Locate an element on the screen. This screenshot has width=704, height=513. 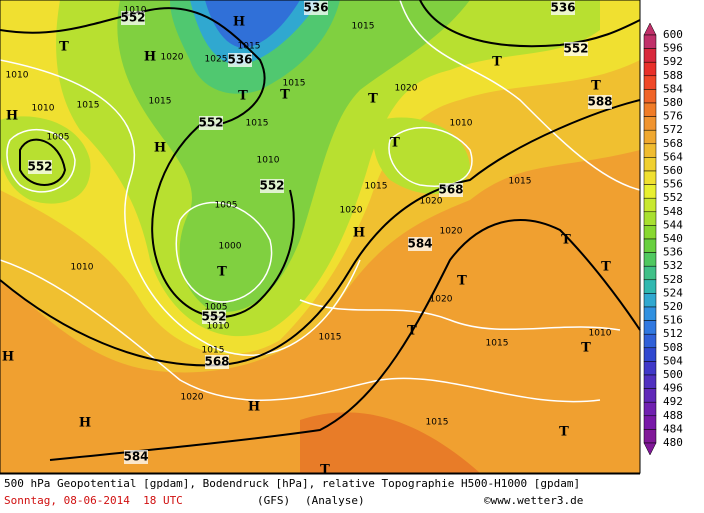
legend-label: 516 is located at coordinates (673, 320).